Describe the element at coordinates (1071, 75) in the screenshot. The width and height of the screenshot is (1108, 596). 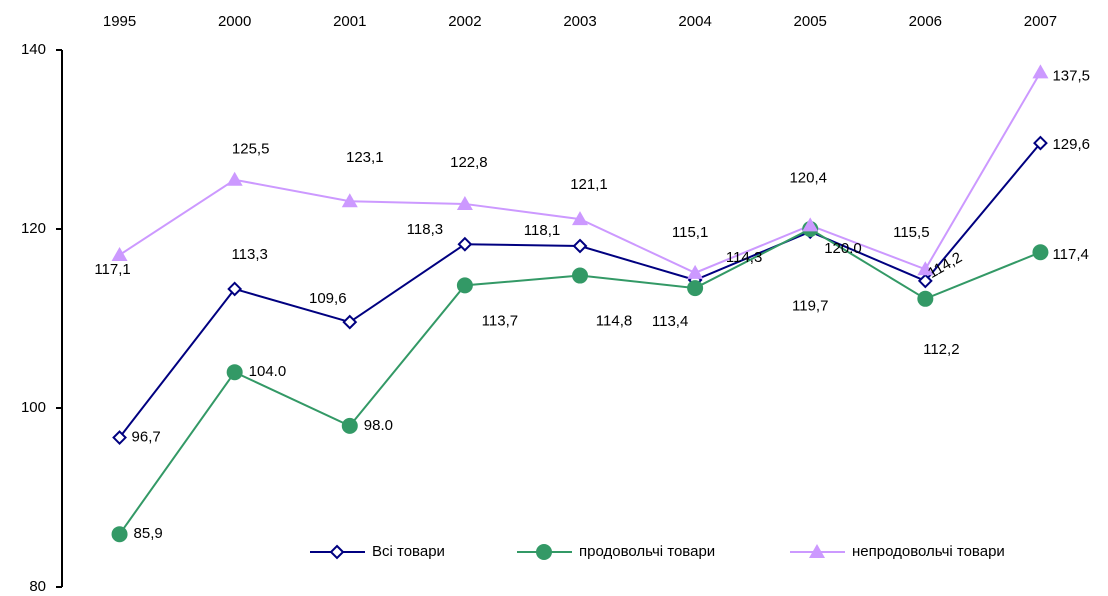
I see `data-label: 137,5` at that location.